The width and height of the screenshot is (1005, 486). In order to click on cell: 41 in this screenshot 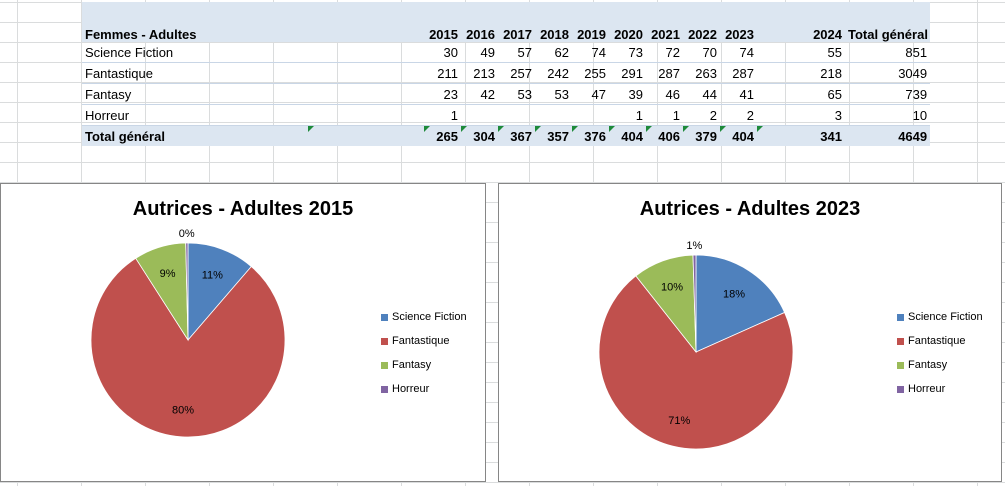, I will do `click(738, 94)`.